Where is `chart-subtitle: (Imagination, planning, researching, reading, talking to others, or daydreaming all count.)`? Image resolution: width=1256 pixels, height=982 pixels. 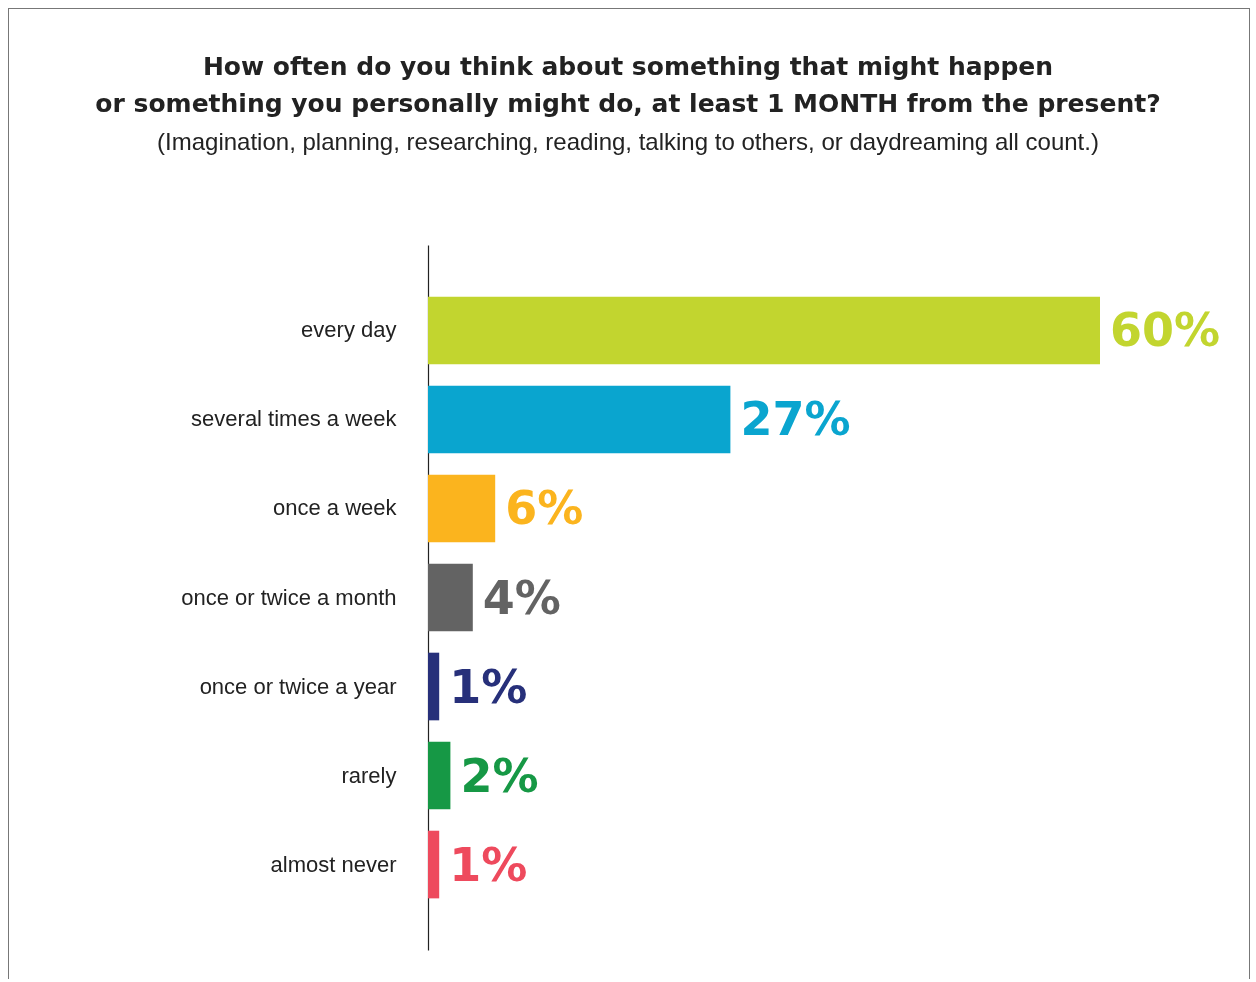 chart-subtitle: (Imagination, planning, researching, reading, talking to others, or daydreaming all count.) is located at coordinates (628, 141).